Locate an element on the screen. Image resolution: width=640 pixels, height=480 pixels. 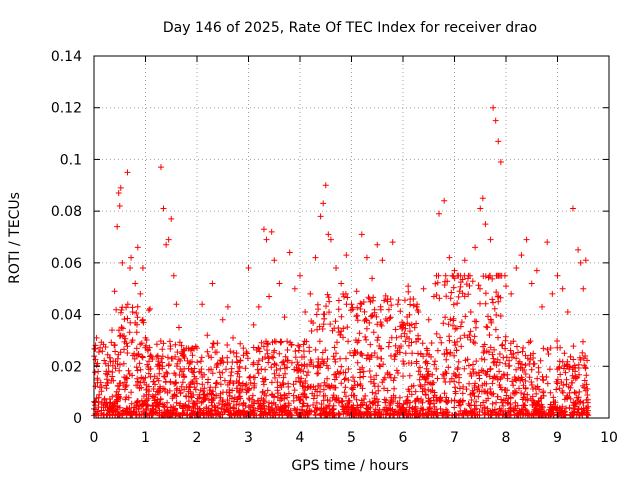
y-tick-label: 0.08 is located at coordinates (66, 212).